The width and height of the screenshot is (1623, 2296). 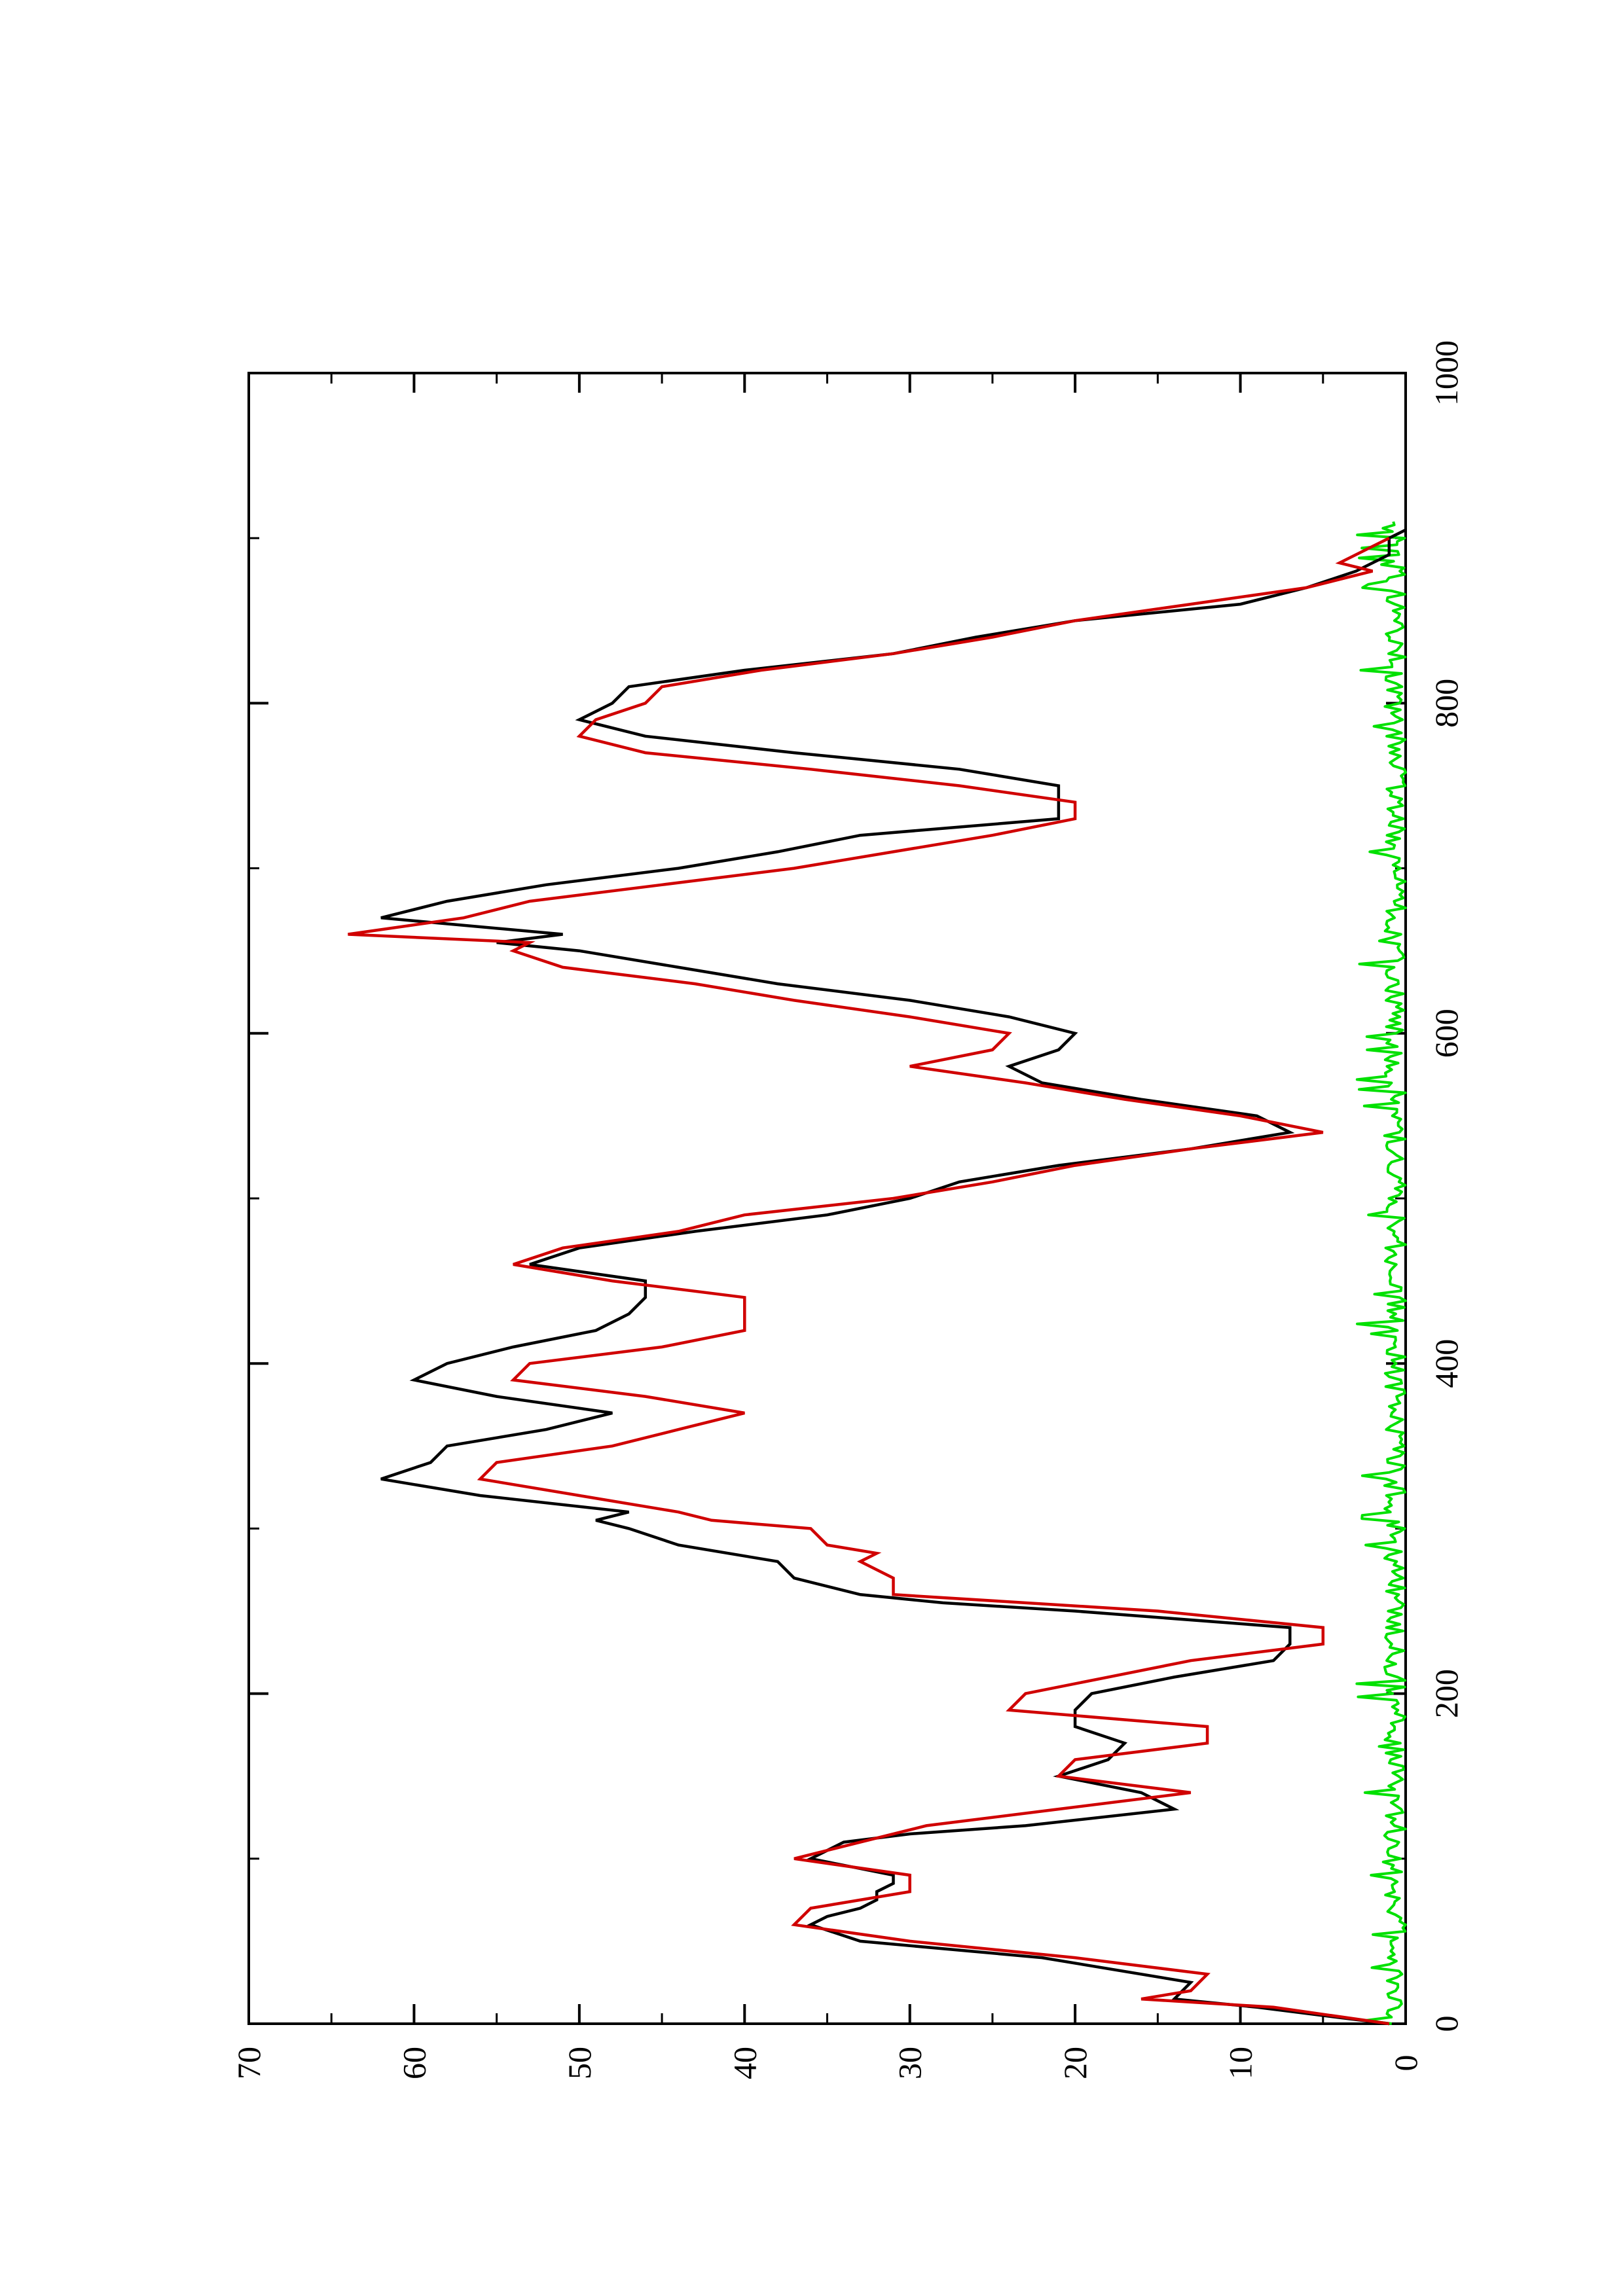 What do you see at coordinates (1446, 2024) in the screenshot?
I see `x-tick-label: 0` at bounding box center [1446, 2024].